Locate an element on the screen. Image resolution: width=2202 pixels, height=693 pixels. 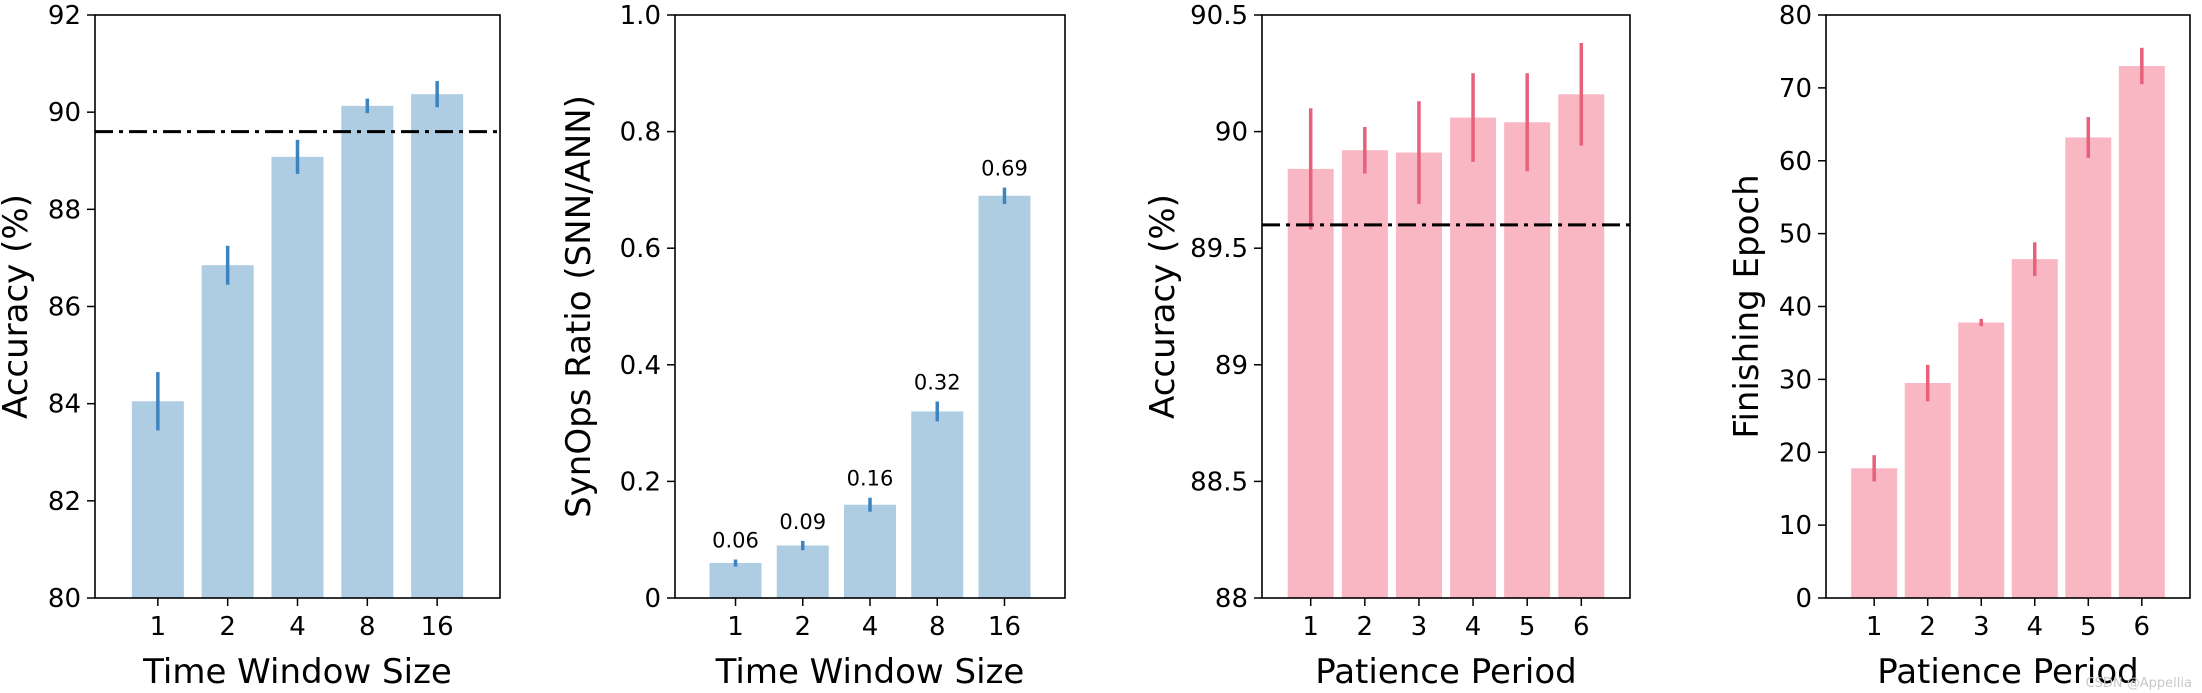
data-label-16: 0.69 is located at coordinates (1004, 169).